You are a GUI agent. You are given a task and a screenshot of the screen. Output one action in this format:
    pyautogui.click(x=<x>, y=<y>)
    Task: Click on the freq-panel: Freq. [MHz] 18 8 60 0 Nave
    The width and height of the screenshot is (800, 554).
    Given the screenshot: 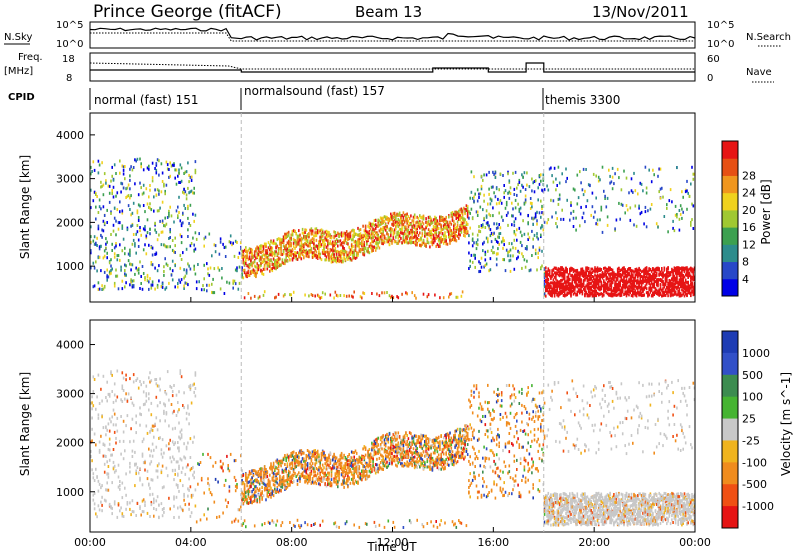 What is the action you would take?
    pyautogui.click(x=389, y=68)
    